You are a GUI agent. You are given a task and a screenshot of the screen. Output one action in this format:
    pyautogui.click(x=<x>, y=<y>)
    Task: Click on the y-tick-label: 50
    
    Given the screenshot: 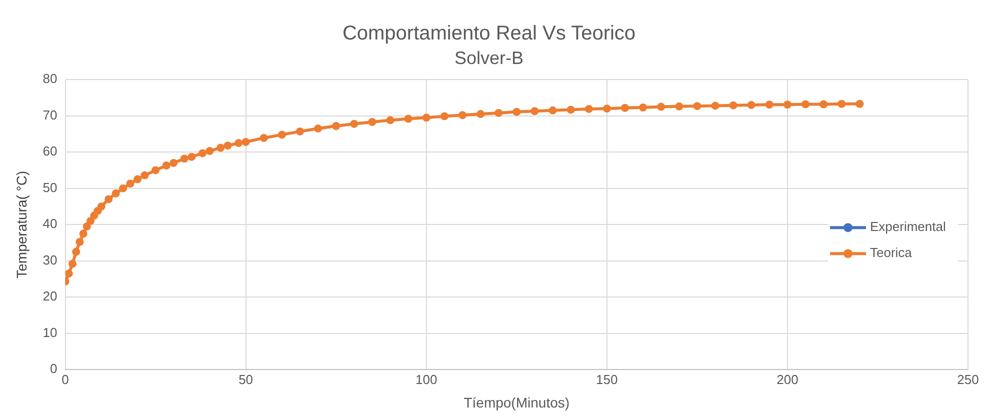 What is the action you would take?
    pyautogui.click(x=50, y=187)
    